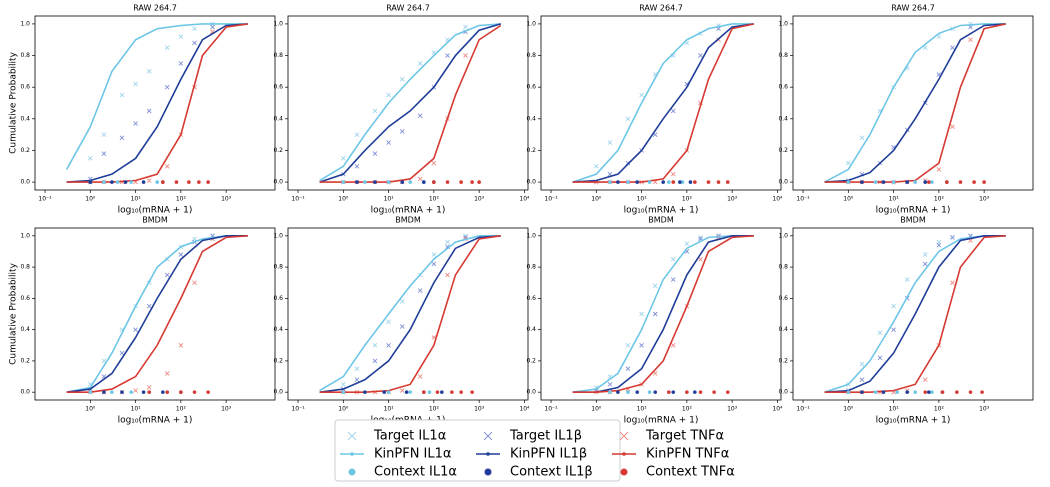  What do you see at coordinates (412, 454) in the screenshot?
I see `legend-label: KinPFN IL1α` at bounding box center [412, 454].